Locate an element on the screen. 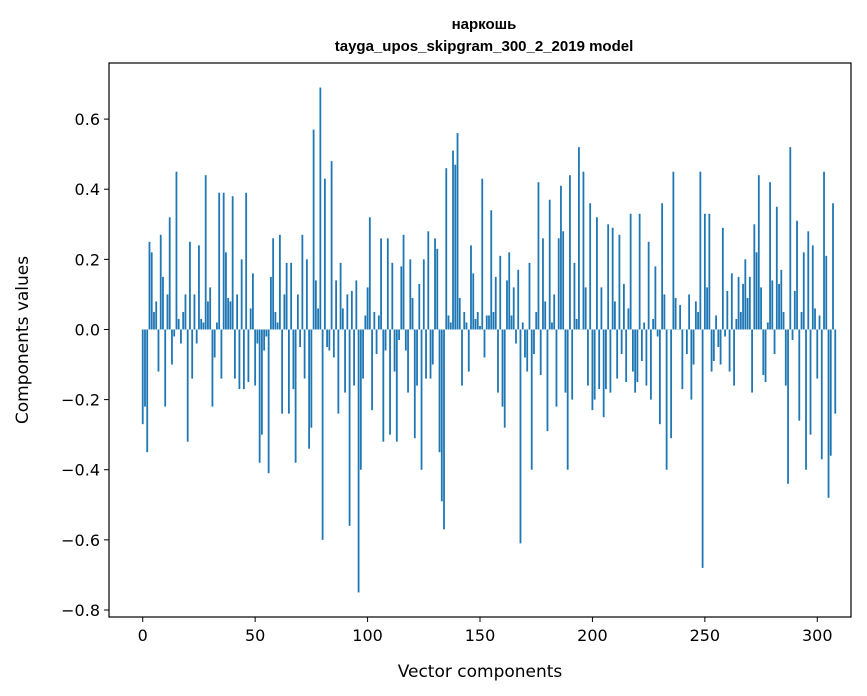  y-tick-label: −0.8 is located at coordinates (80, 610).